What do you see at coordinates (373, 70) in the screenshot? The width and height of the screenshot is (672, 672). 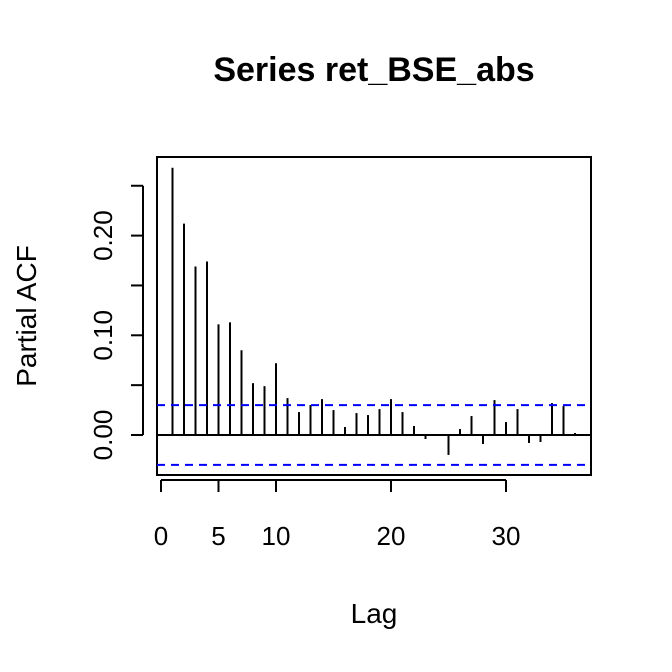 I see `chart-title: Series ret_BSE_abs` at bounding box center [373, 70].